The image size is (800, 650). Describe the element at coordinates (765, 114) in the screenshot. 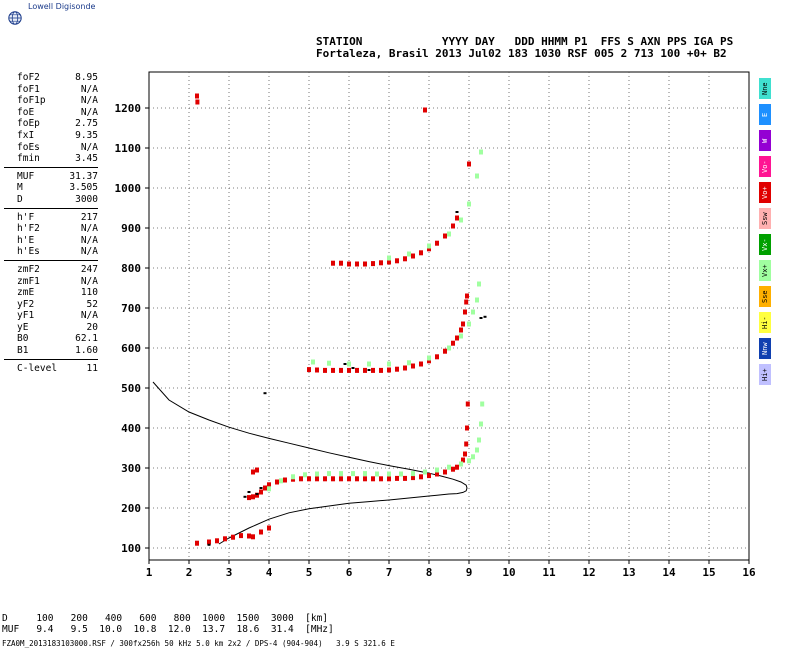

I see `legend-swatch: E` at that location.